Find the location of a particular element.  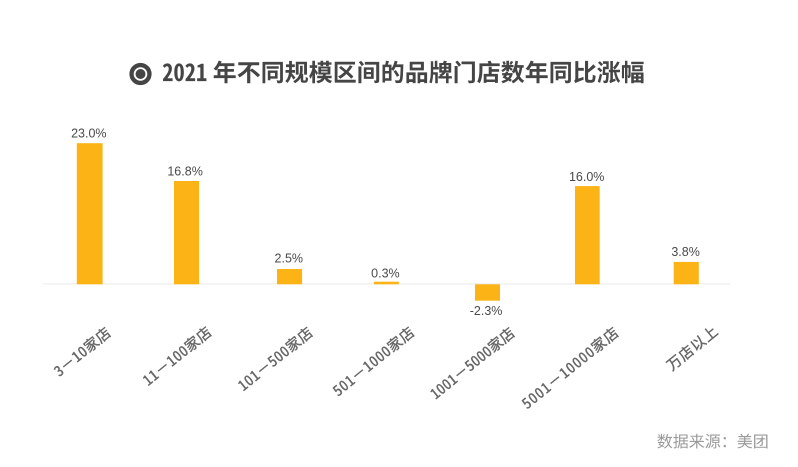

svg-text: 23.0% is located at coordinates (88, 134).